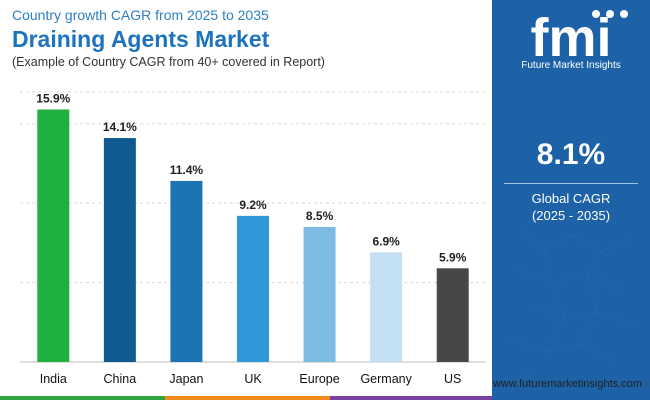 This screenshot has width=650, height=400. What do you see at coordinates (53, 379) in the screenshot?
I see `category-label: India` at bounding box center [53, 379].